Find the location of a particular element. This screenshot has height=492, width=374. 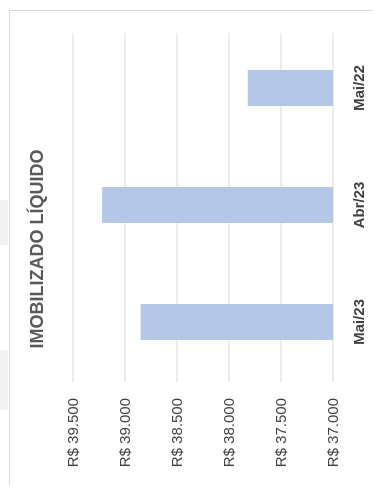

category-label: Mai/22 is located at coordinates (359, 88).